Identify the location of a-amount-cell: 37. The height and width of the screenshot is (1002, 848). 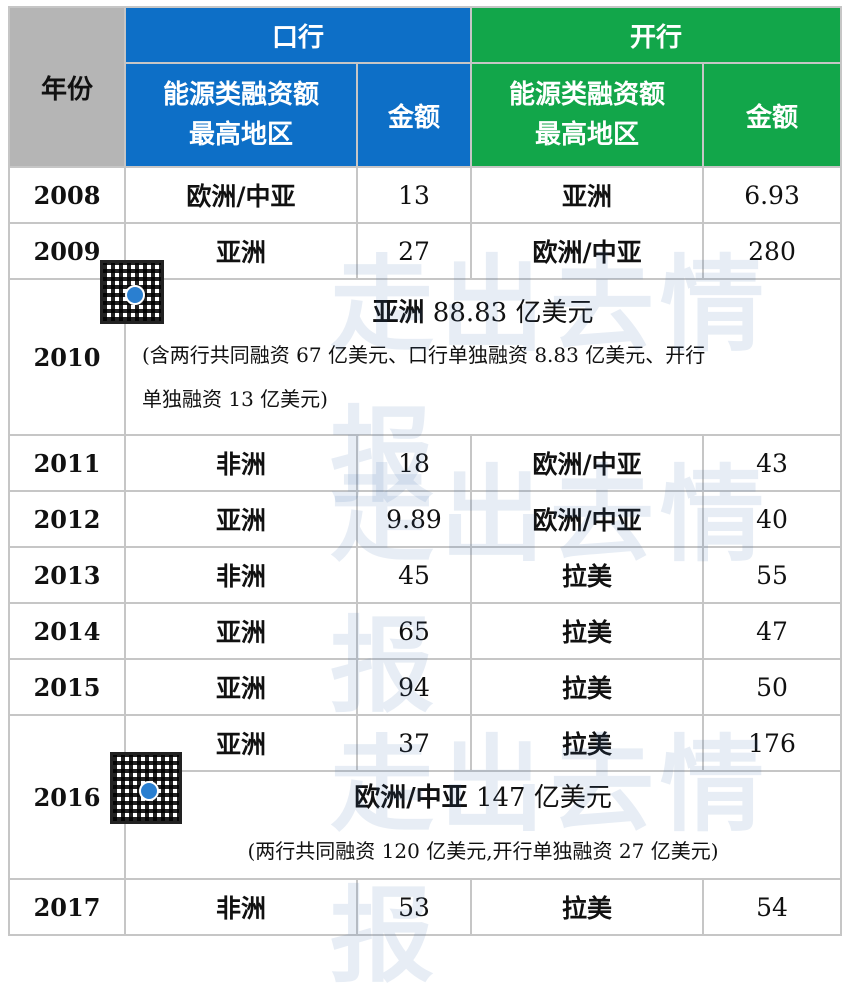
(414, 743).